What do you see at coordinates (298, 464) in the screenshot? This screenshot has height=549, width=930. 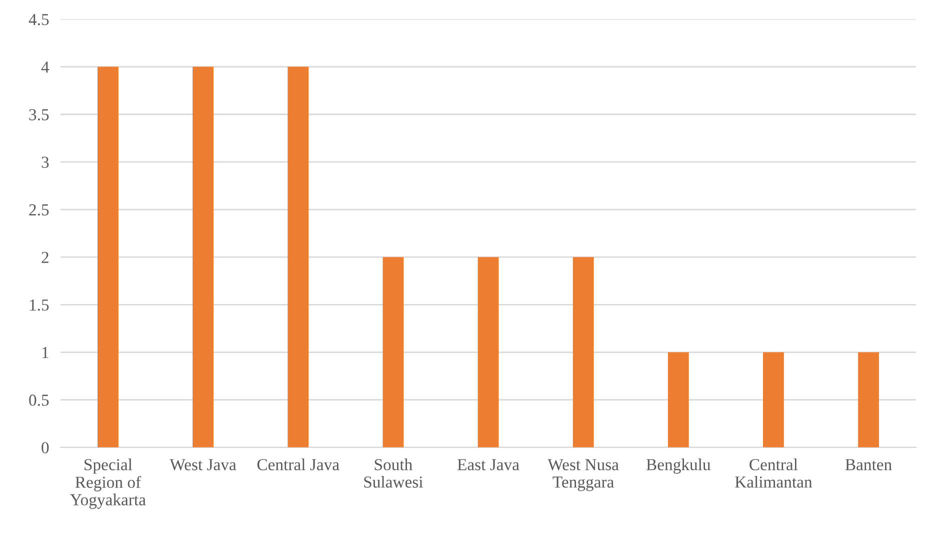 I see `x-tick-label: Central Java` at bounding box center [298, 464].